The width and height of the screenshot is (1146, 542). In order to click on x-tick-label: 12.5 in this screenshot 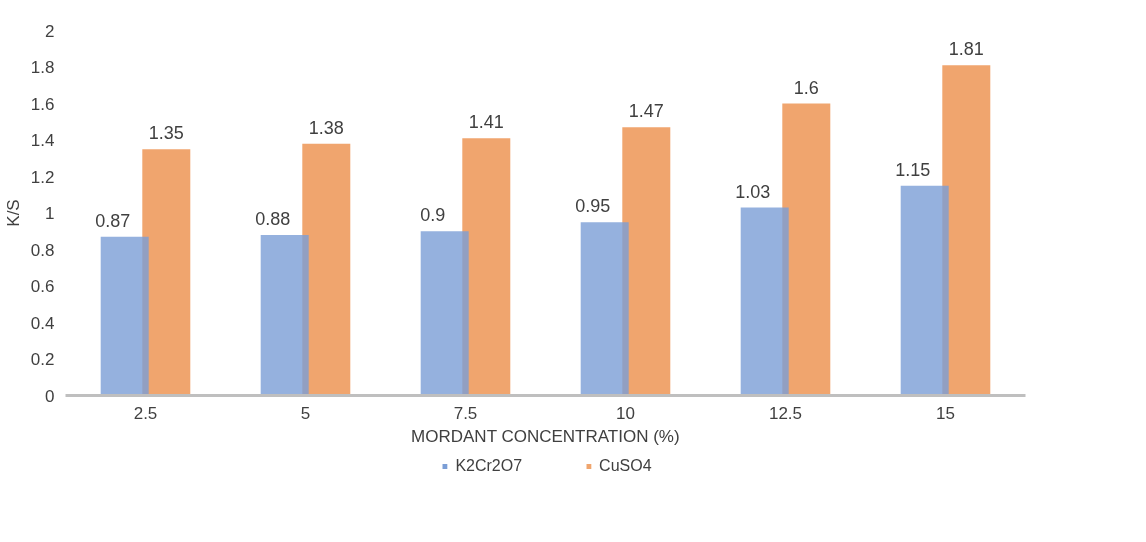, I will do `click(785, 413)`.